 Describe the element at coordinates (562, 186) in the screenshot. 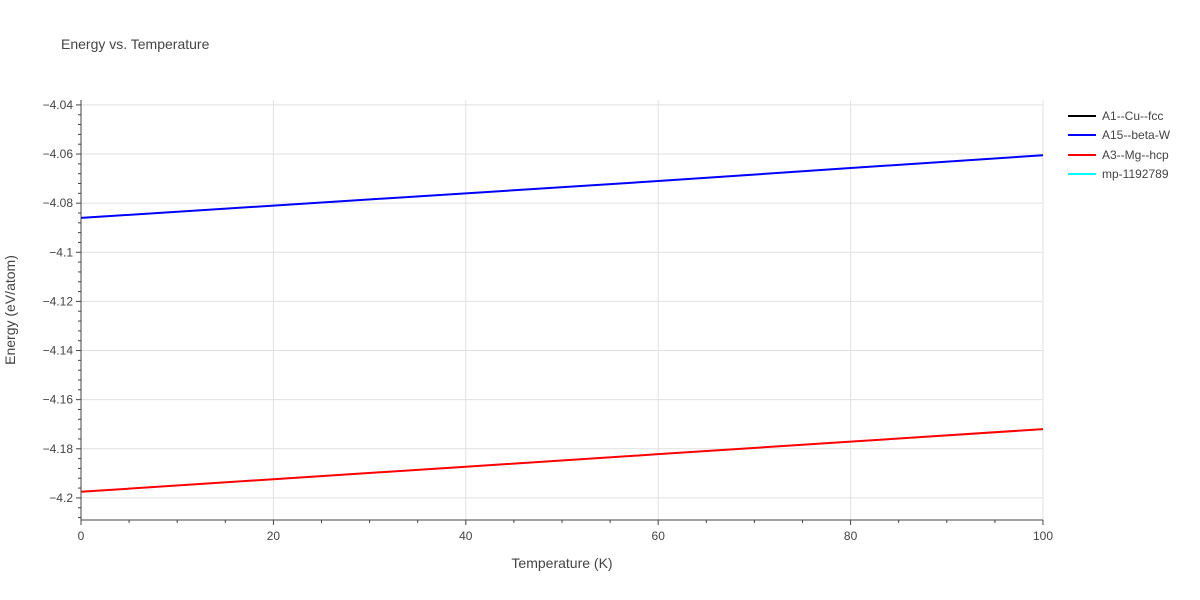

I see `series-line-A15--beta-W` at that location.